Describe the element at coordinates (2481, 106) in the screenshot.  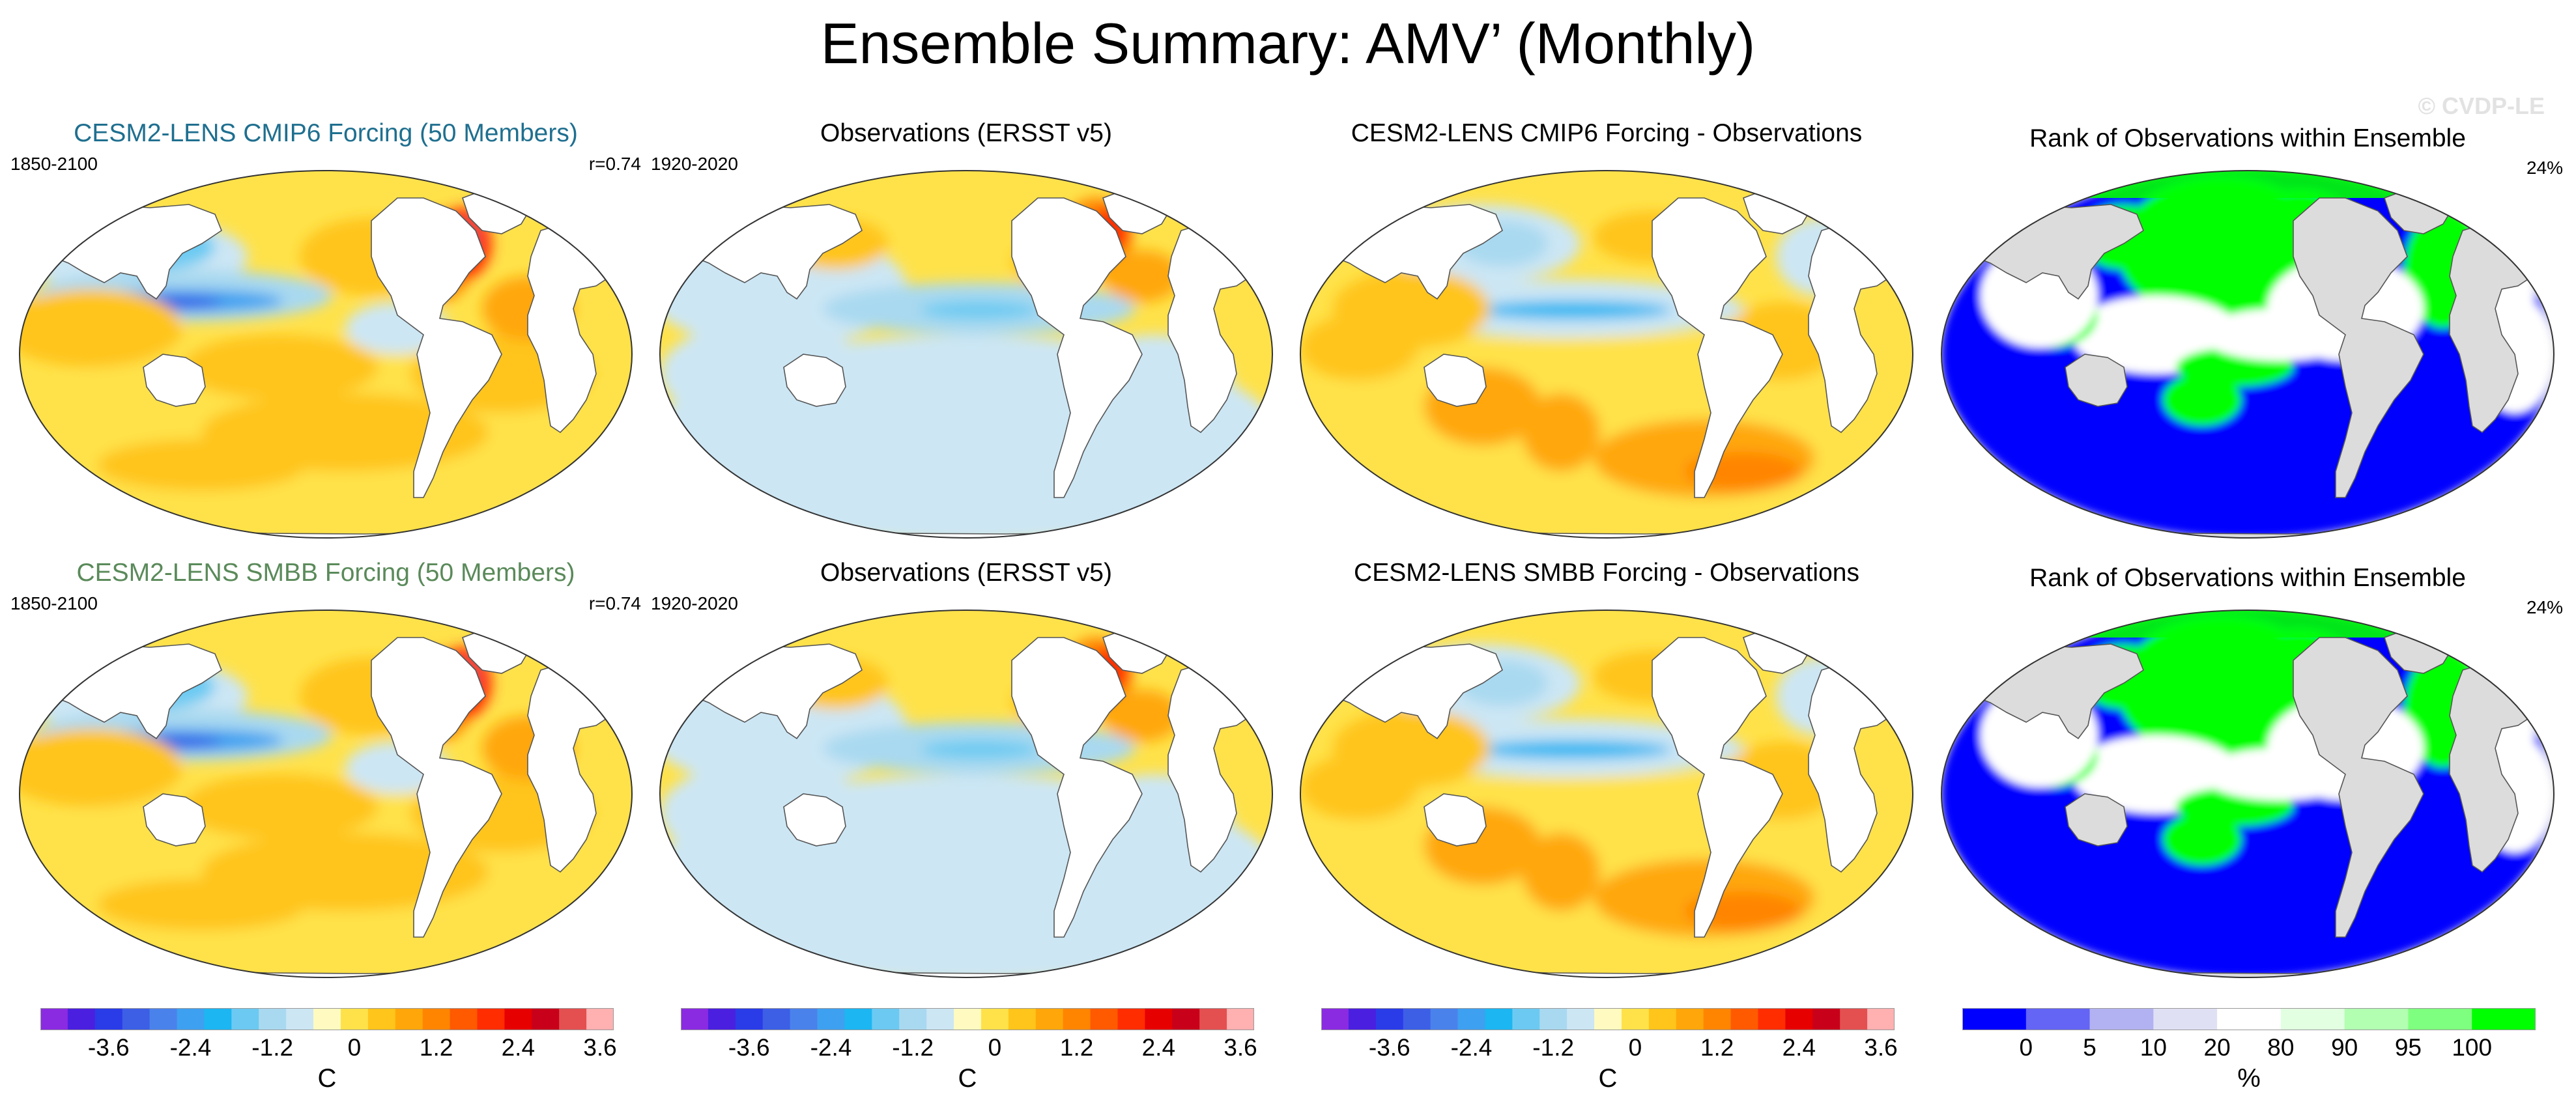
I see `watermark: © CVDP-LE` at that location.